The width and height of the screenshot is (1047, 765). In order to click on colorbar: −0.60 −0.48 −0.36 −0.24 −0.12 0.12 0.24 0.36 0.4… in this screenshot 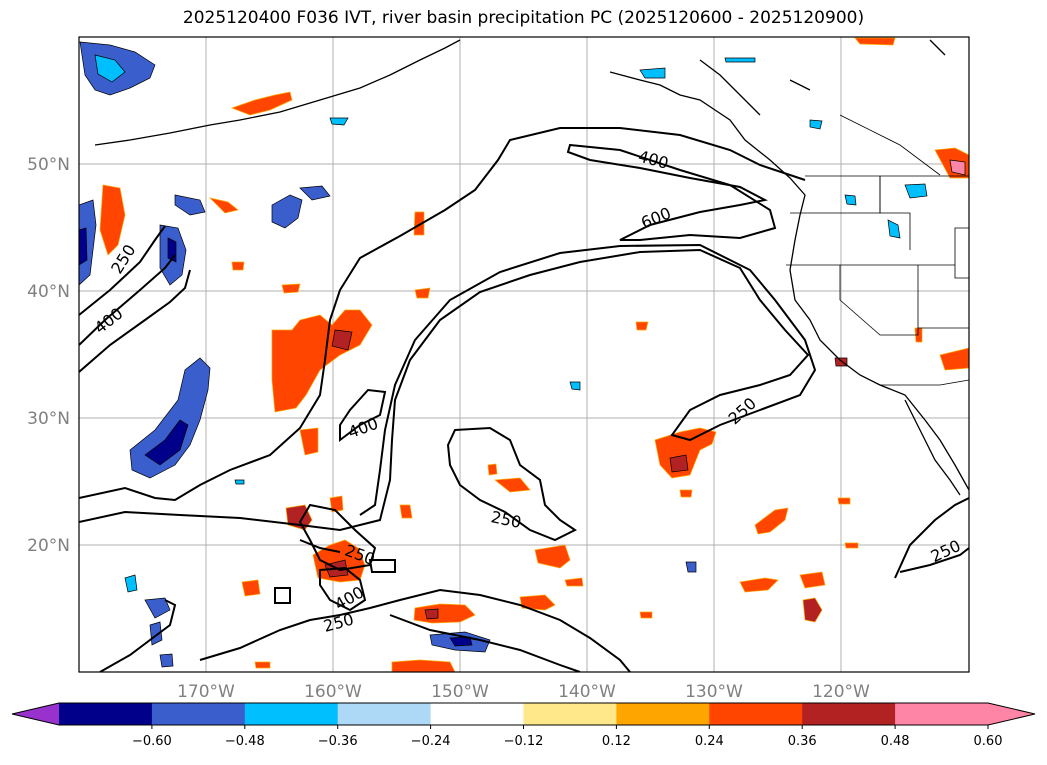, I will do `click(523, 725)`.